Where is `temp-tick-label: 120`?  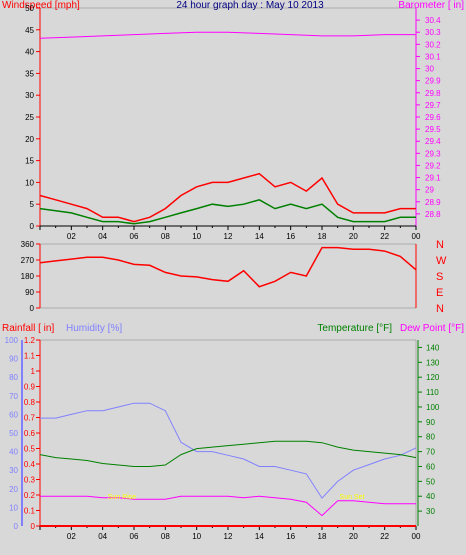 temp-tick-label: 120 is located at coordinates (433, 377).